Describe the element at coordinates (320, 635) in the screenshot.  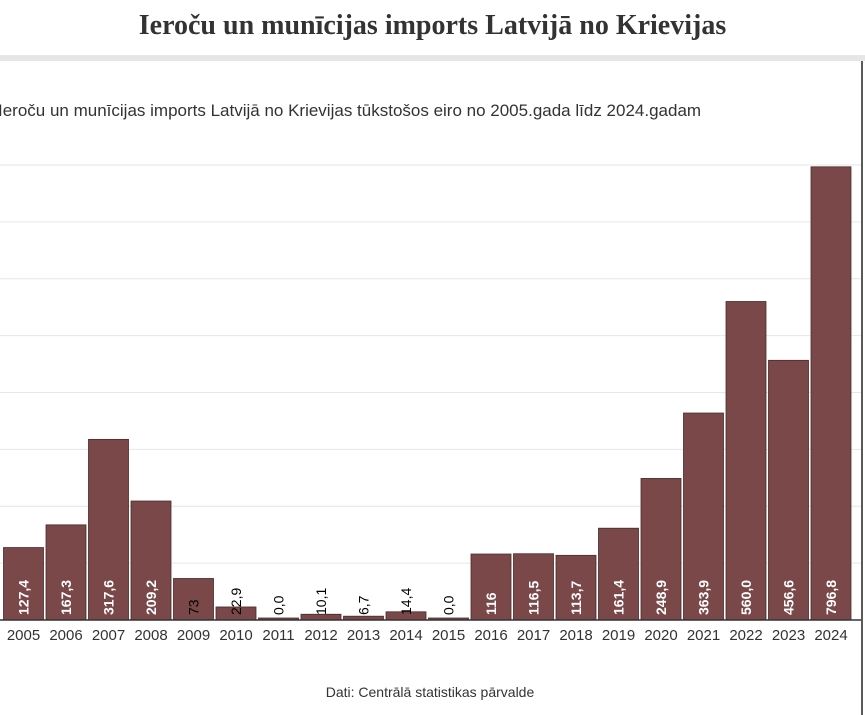
I see `x-tick-2012: 2012` at that location.